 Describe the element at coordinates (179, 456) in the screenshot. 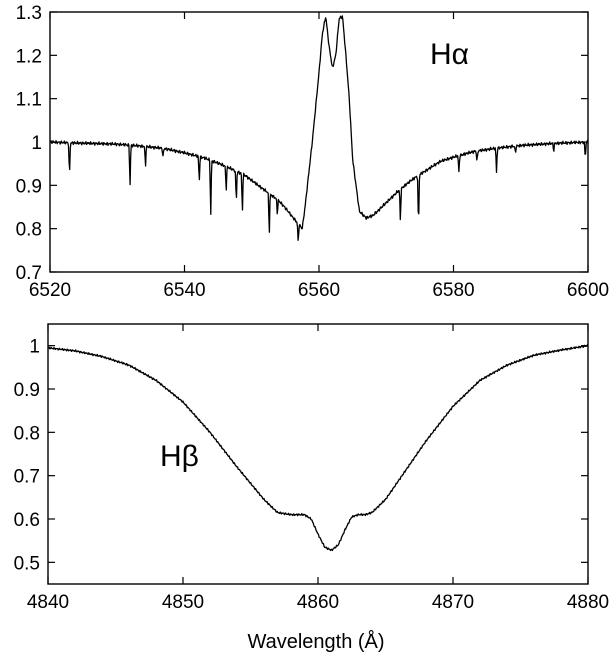

I see `panel-label: Hβ` at that location.